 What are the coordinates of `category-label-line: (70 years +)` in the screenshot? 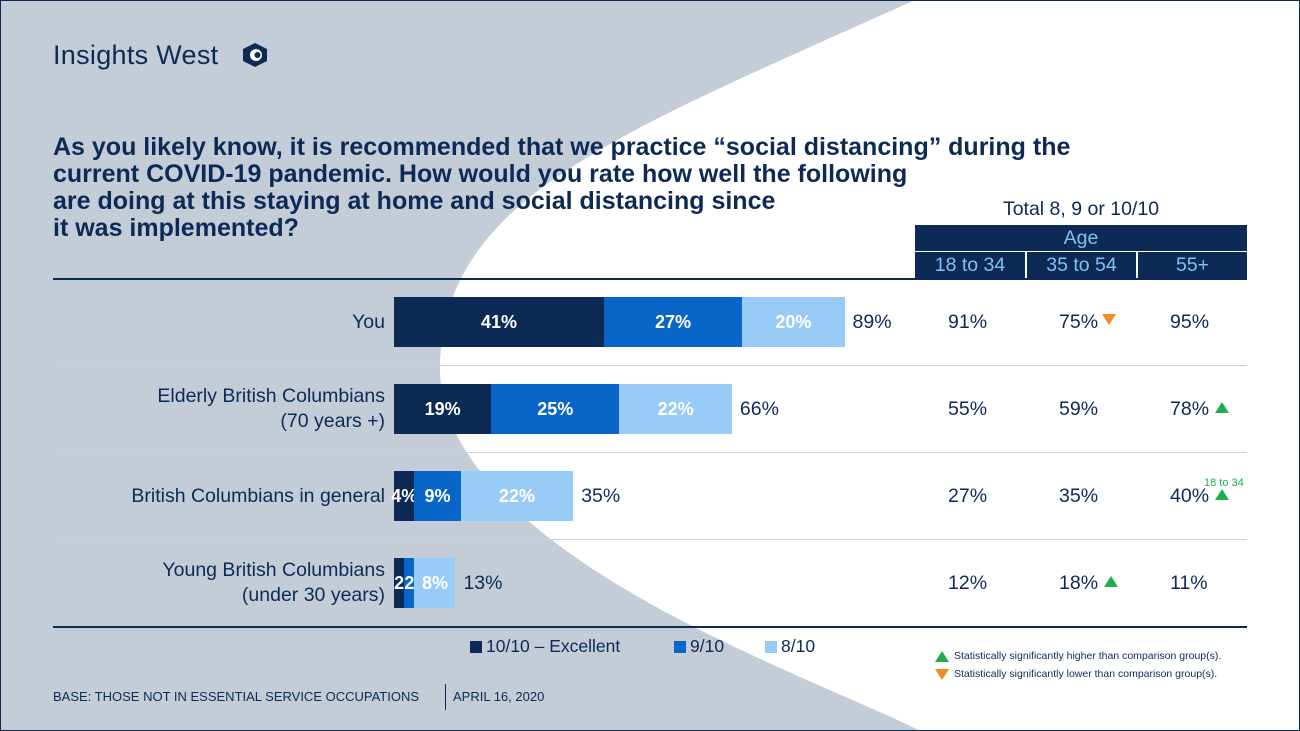 It's located at (332, 421).